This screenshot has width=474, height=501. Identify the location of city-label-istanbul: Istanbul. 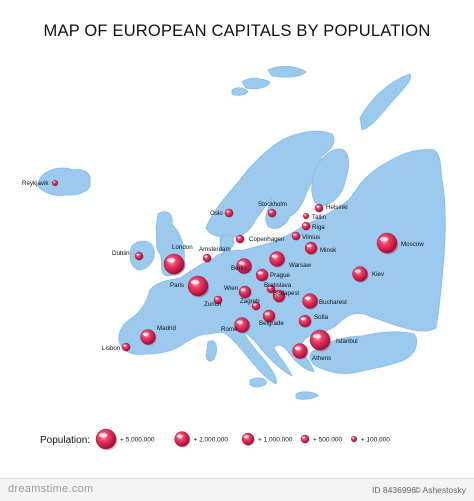
(347, 341).